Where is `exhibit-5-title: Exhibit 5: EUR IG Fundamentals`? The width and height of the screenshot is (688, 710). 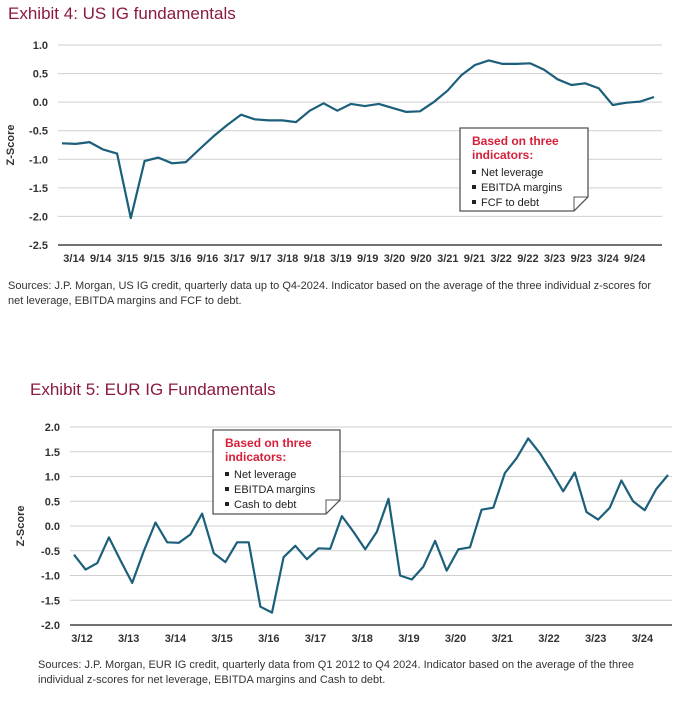
exhibit-5-title: Exhibit 5: EUR IG Fundamentals is located at coordinates (153, 389).